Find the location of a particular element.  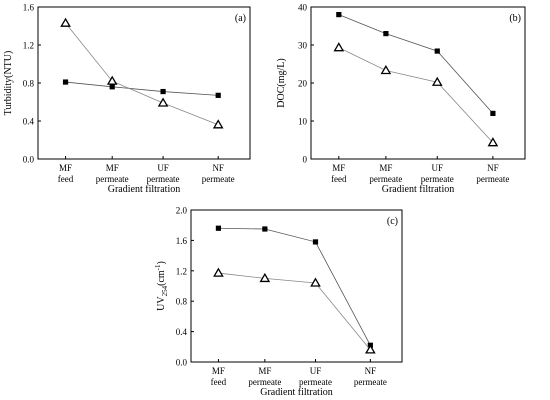

panel-c-series-square-line is located at coordinates (294, 286).